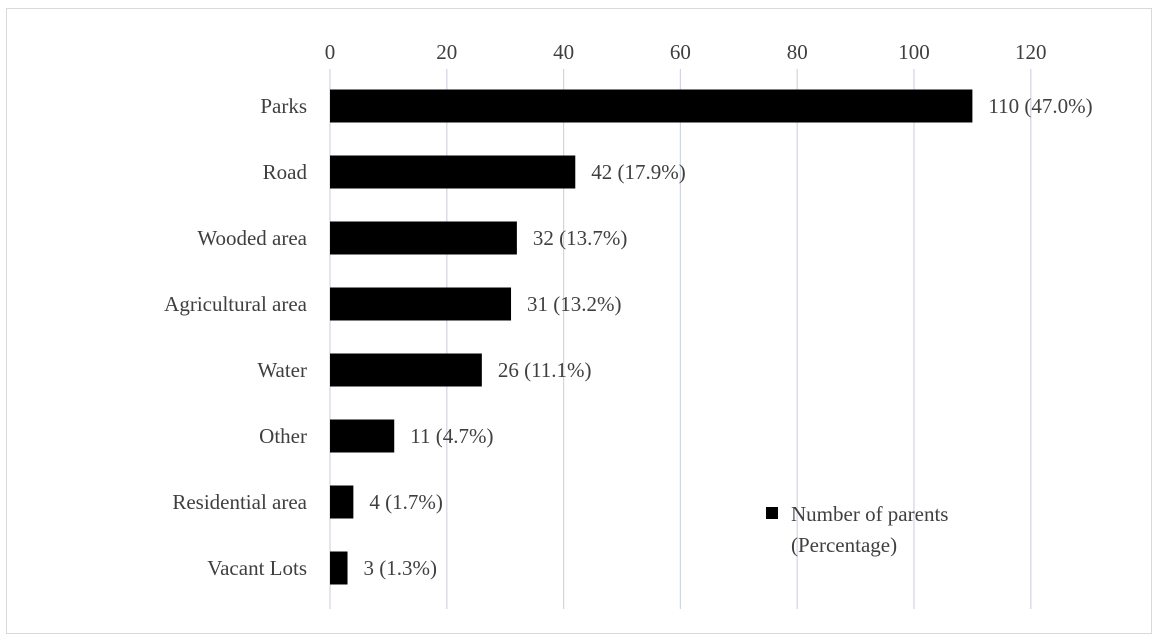  I want to click on category-label: Agricultural area, so click(236, 304).